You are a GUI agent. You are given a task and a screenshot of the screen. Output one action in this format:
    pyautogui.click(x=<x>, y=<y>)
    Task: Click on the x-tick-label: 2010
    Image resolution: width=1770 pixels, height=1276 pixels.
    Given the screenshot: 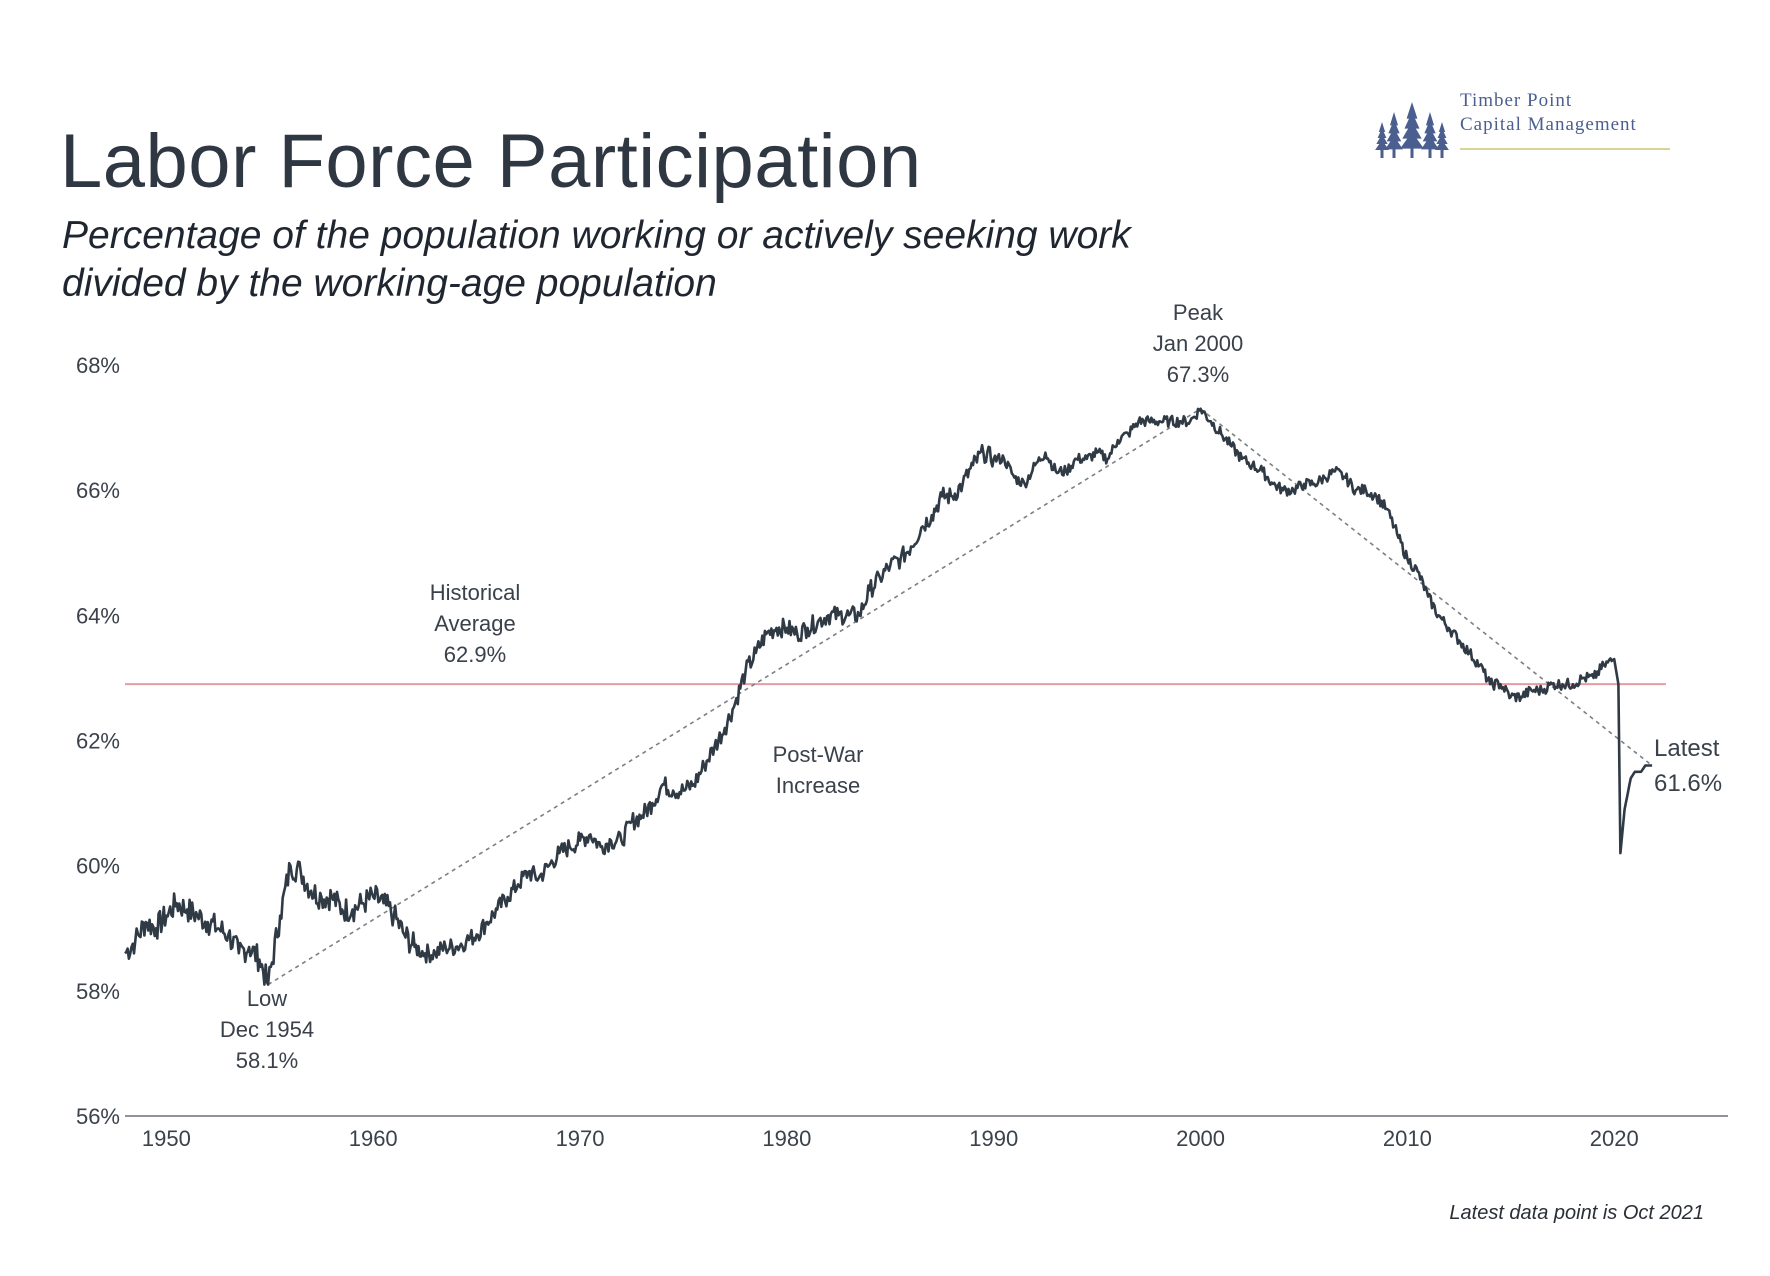 What is the action you would take?
    pyautogui.click(x=1407, y=1138)
    